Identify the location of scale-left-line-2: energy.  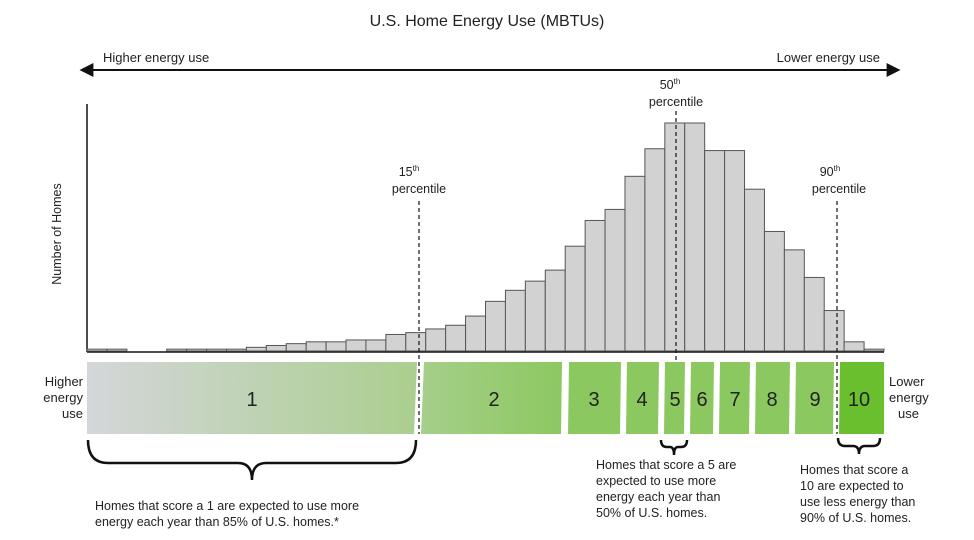
(63, 397).